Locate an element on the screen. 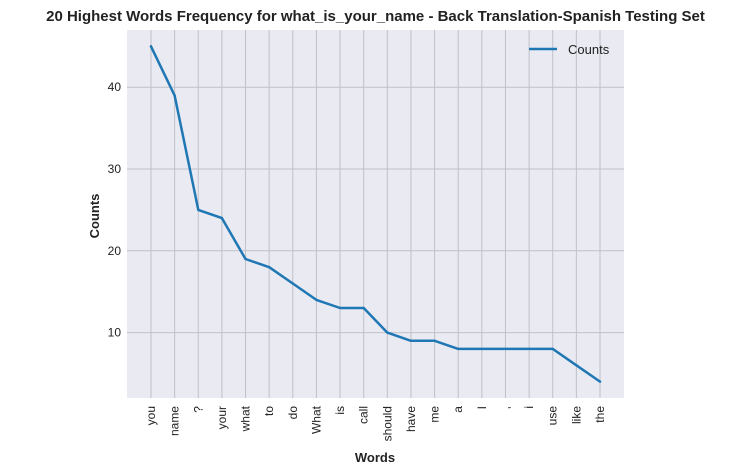  x-tick-label: call is located at coordinates (364, 415).